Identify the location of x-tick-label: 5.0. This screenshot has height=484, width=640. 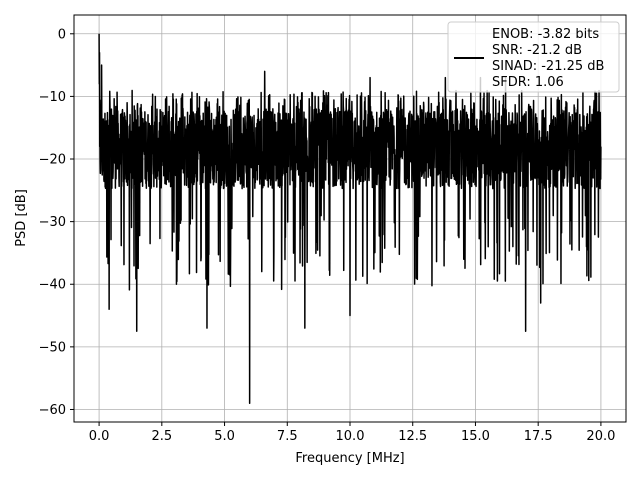
(224, 436).